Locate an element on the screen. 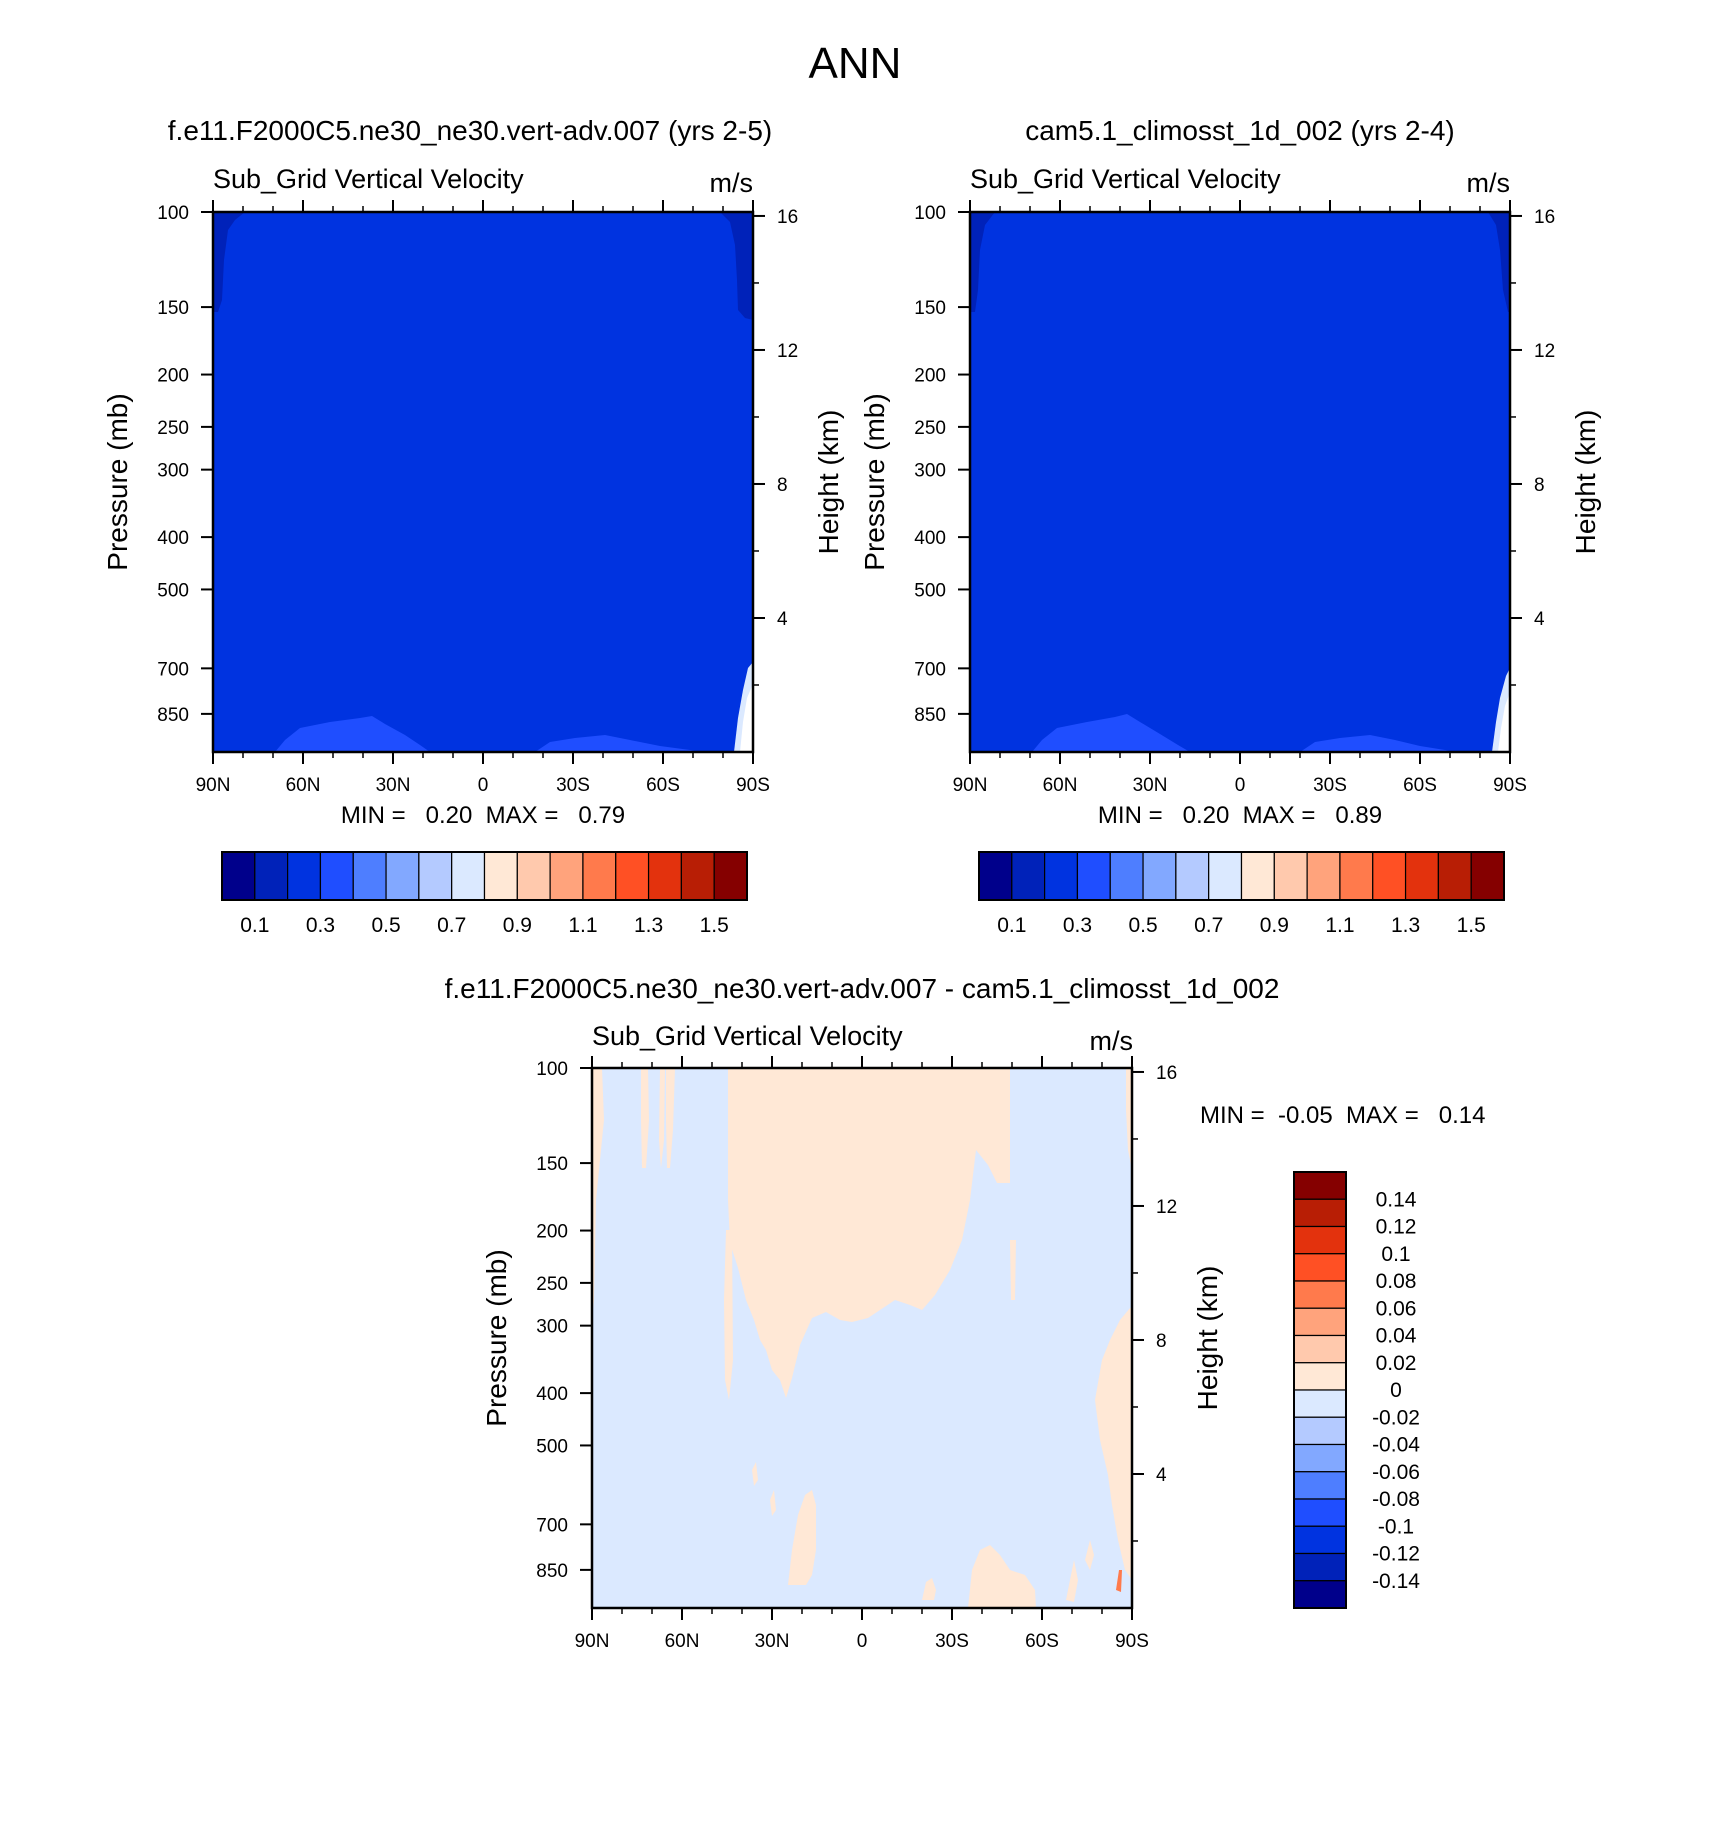 The width and height of the screenshot is (1710, 1830). colorbar-label: 0.12 is located at coordinates (1396, 1227).